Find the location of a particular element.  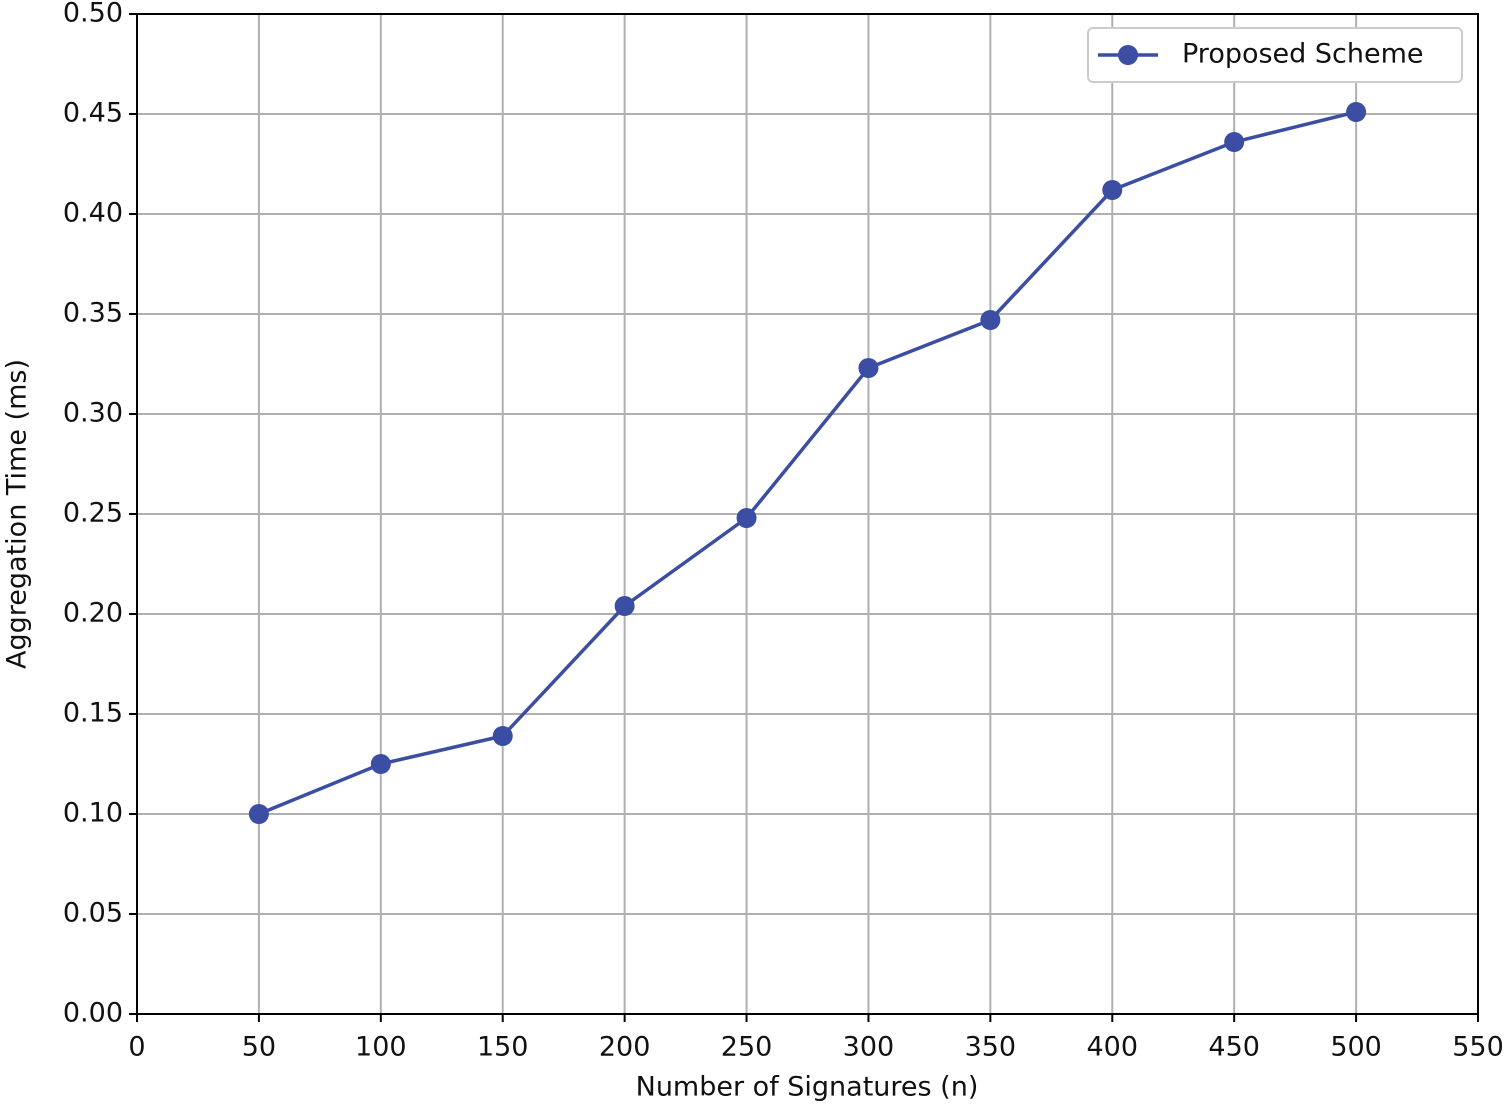

x-tick-label: 550 is located at coordinates (1478, 1047).